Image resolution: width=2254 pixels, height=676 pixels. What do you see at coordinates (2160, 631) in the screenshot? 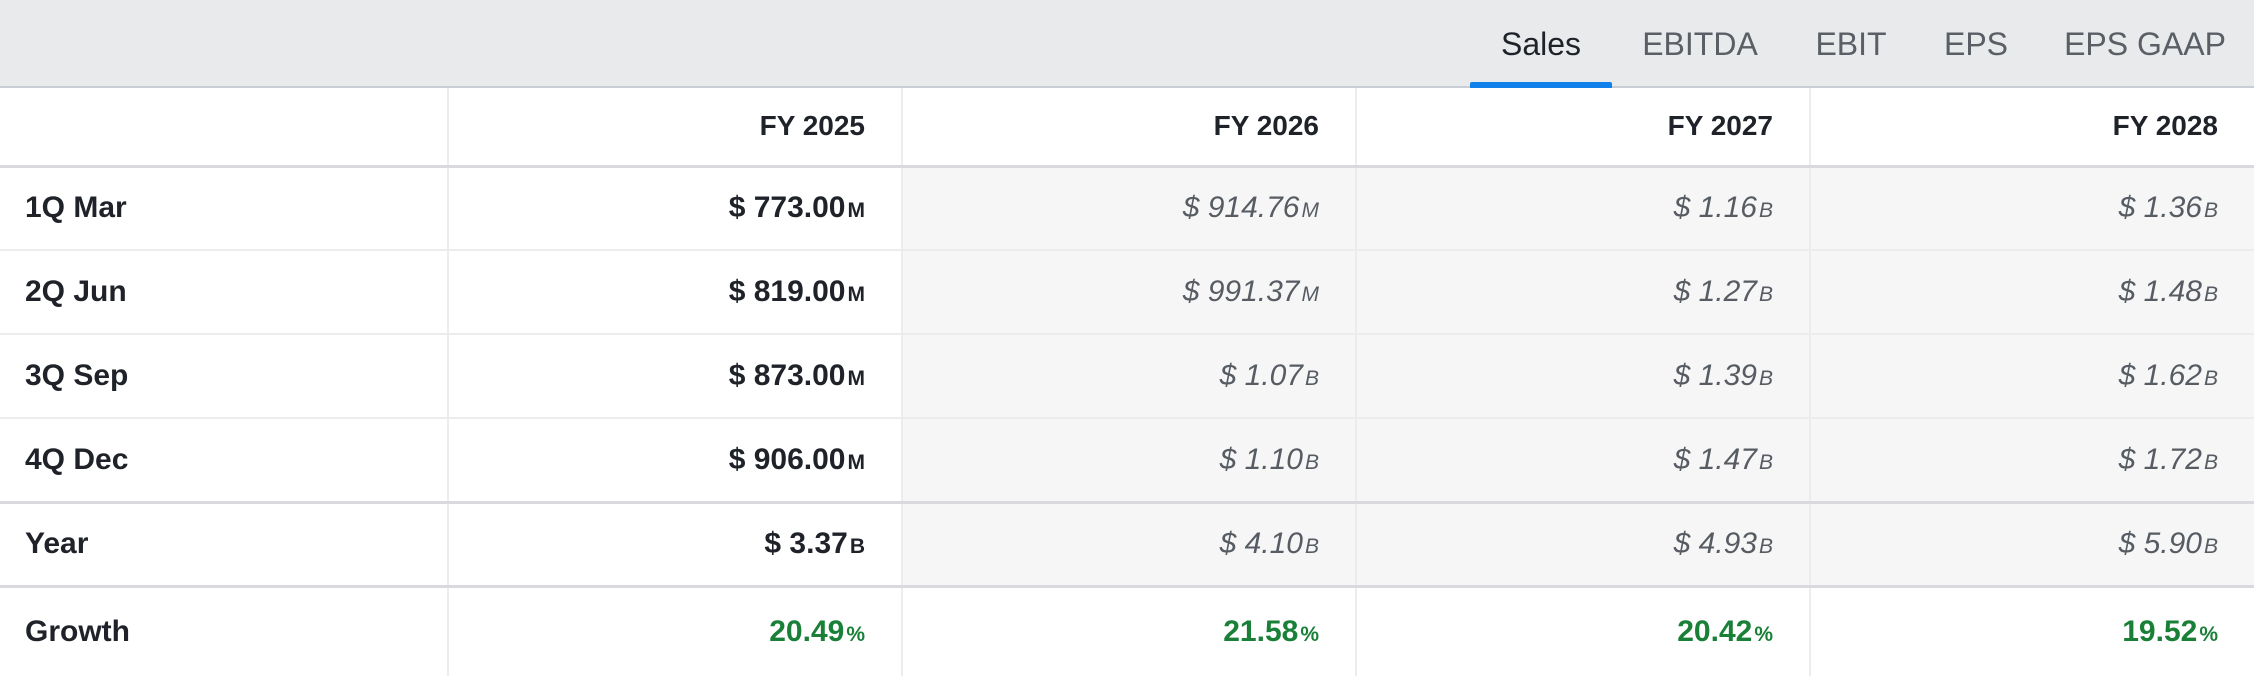
I see `cell-value: 19.52` at bounding box center [2160, 631].